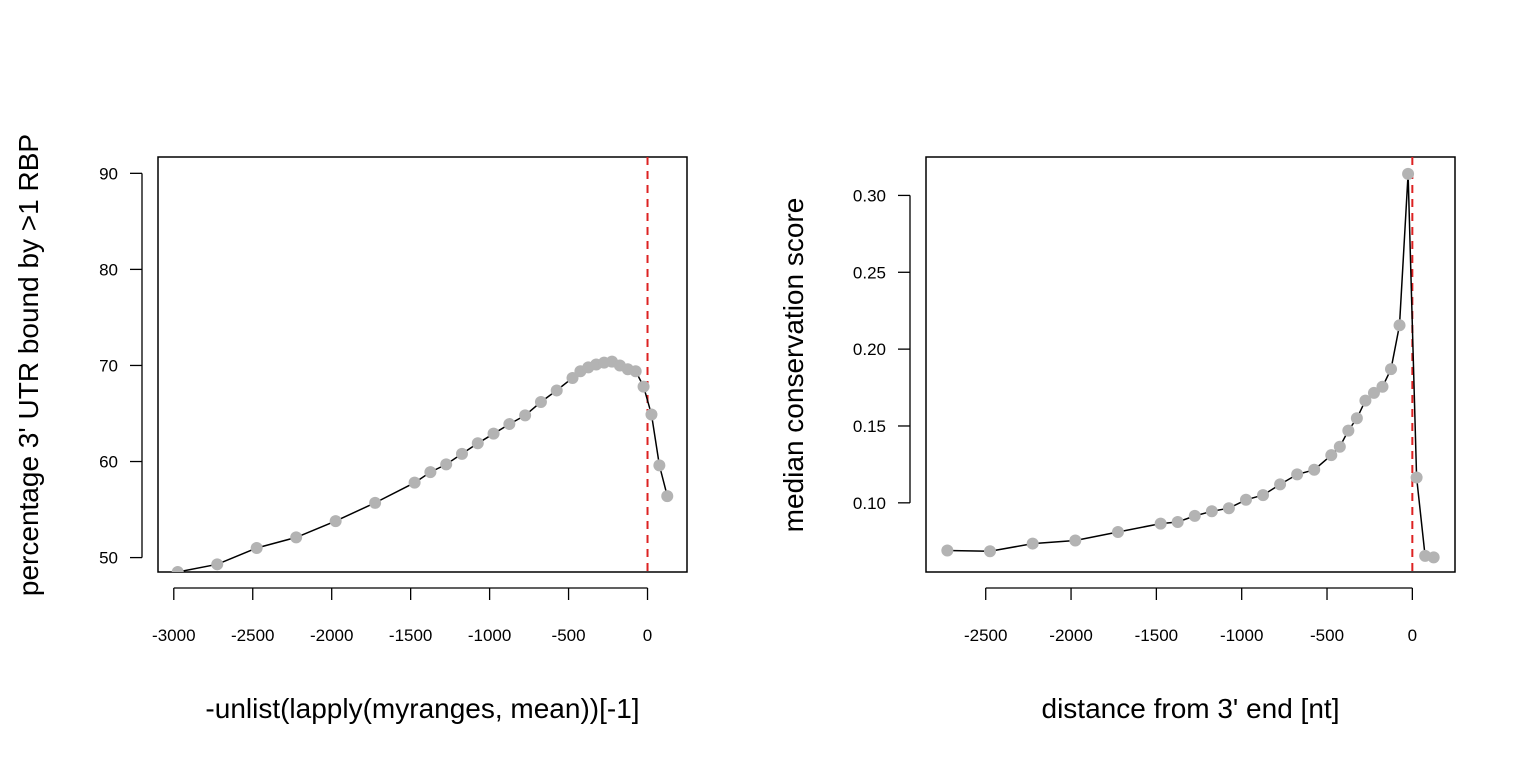 The image size is (1536, 768). Describe the element at coordinates (108, 365) in the screenshot. I see `y-tick-label: 70` at that location.